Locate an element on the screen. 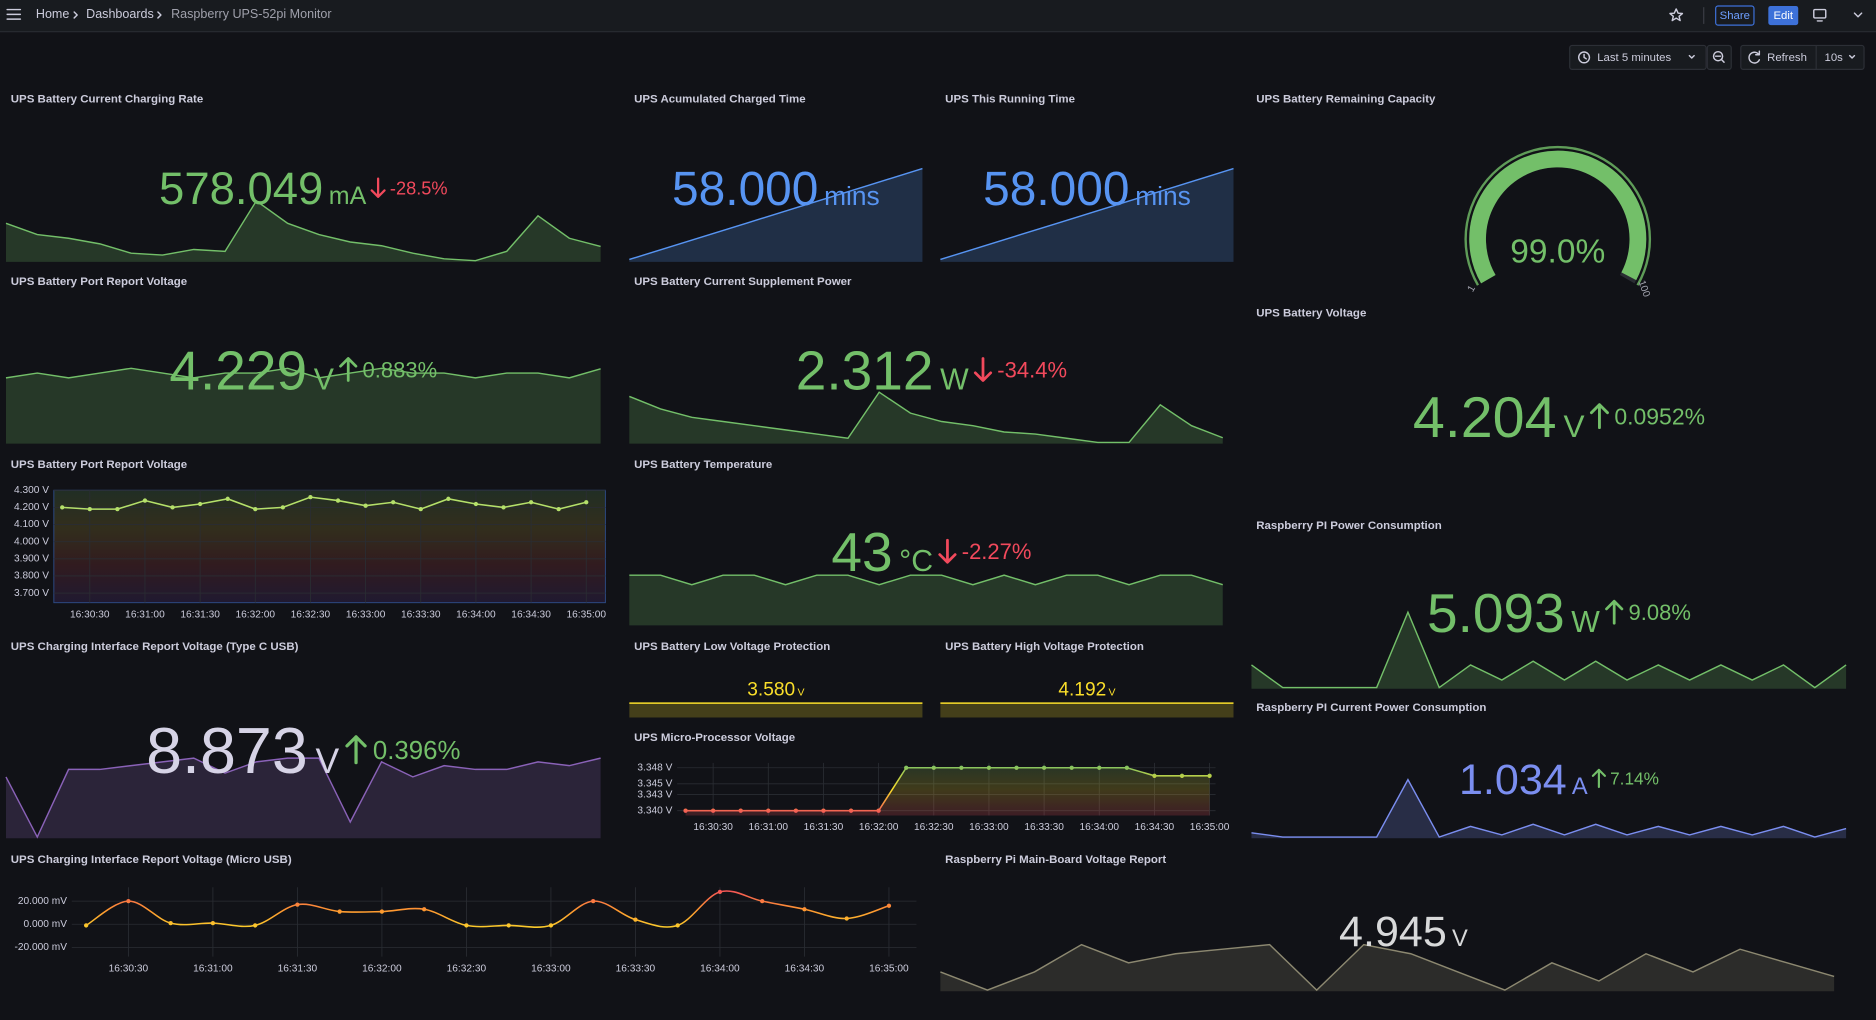 This screenshot has height=1020, width=1876. refresh-picker is located at coordinates (1802, 57).